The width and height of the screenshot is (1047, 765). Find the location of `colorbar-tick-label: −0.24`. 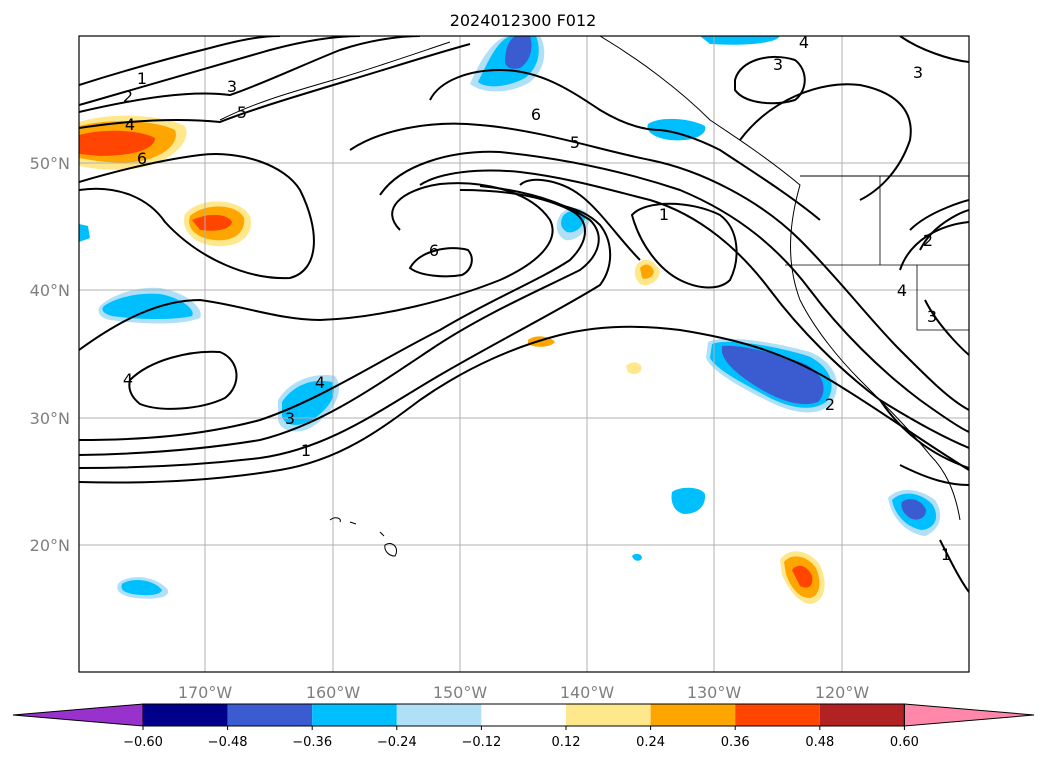

colorbar-tick-label: −0.24 is located at coordinates (397, 742).